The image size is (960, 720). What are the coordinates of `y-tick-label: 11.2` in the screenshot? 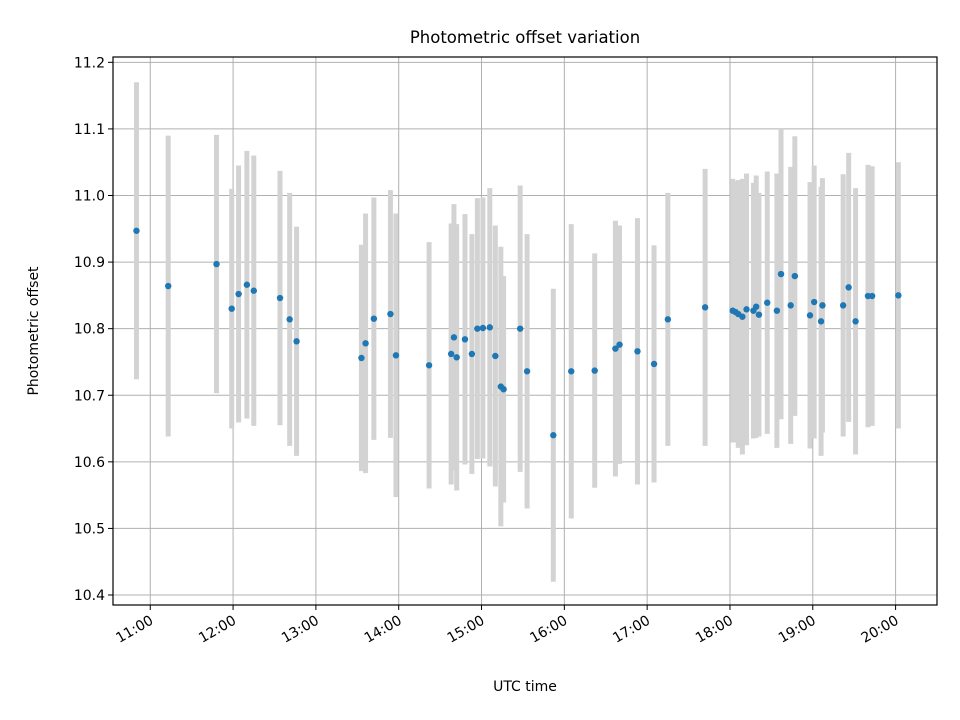 It's located at (89, 63).